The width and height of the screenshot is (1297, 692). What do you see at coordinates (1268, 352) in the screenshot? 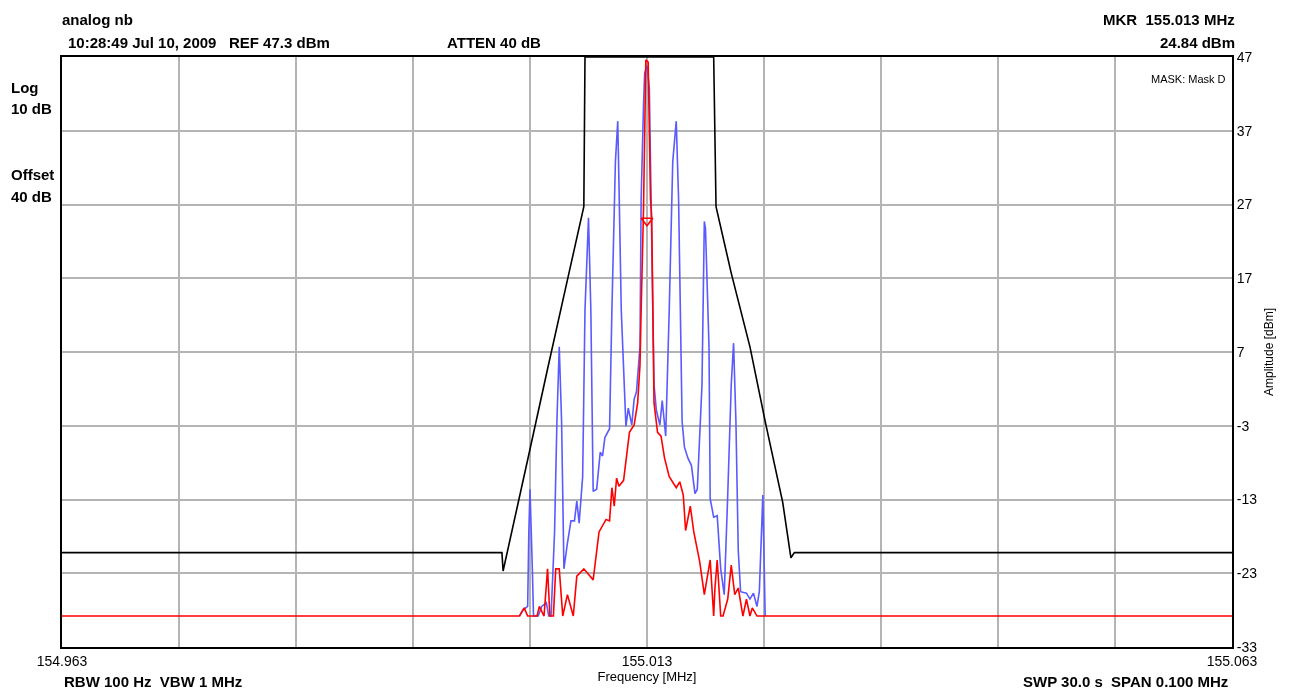
I see `y-axis-title: Amplitude [dBm]` at bounding box center [1268, 352].